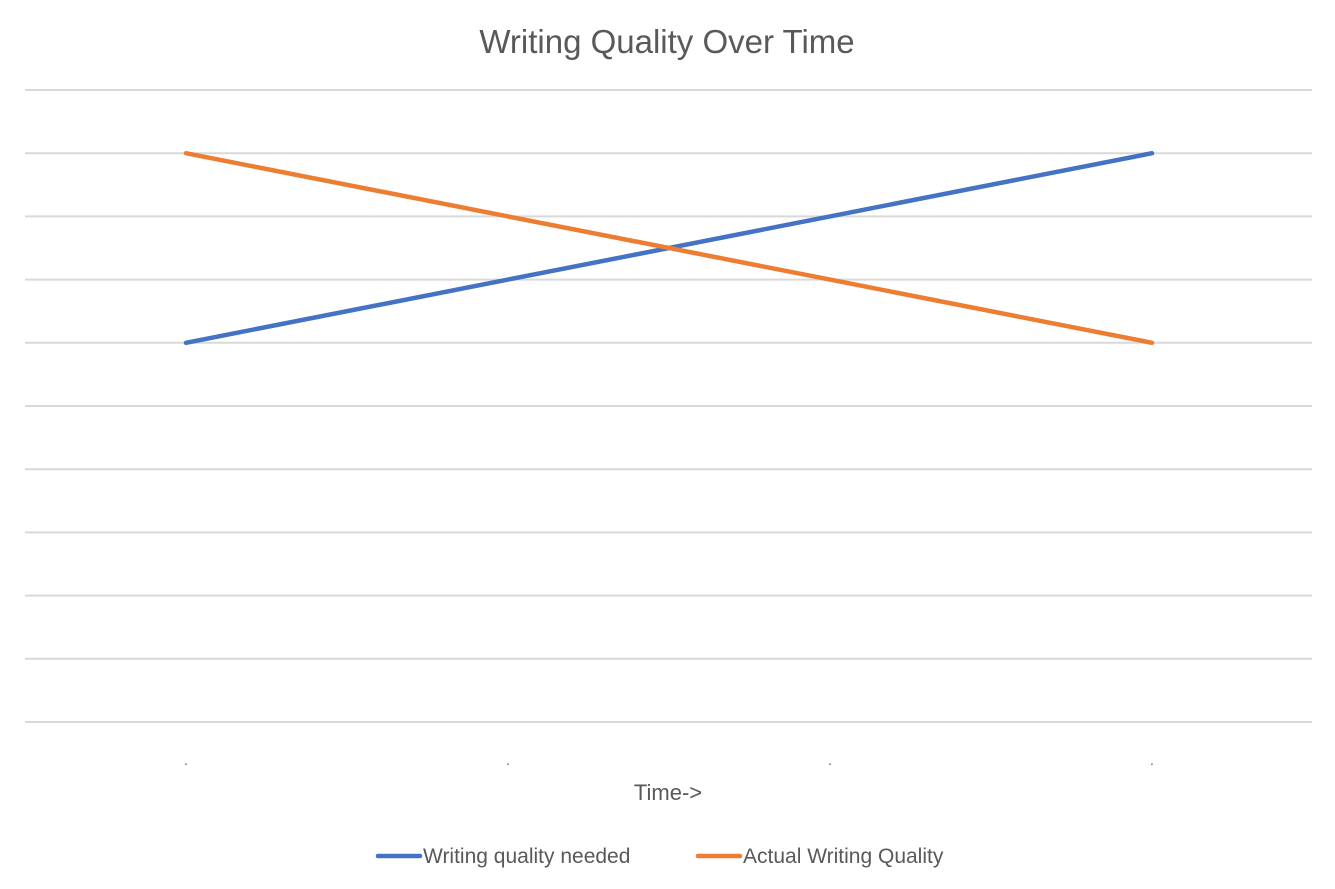 This screenshot has width=1335, height=889. What do you see at coordinates (668, 792) in the screenshot?
I see `x-axis-title: Time->` at bounding box center [668, 792].